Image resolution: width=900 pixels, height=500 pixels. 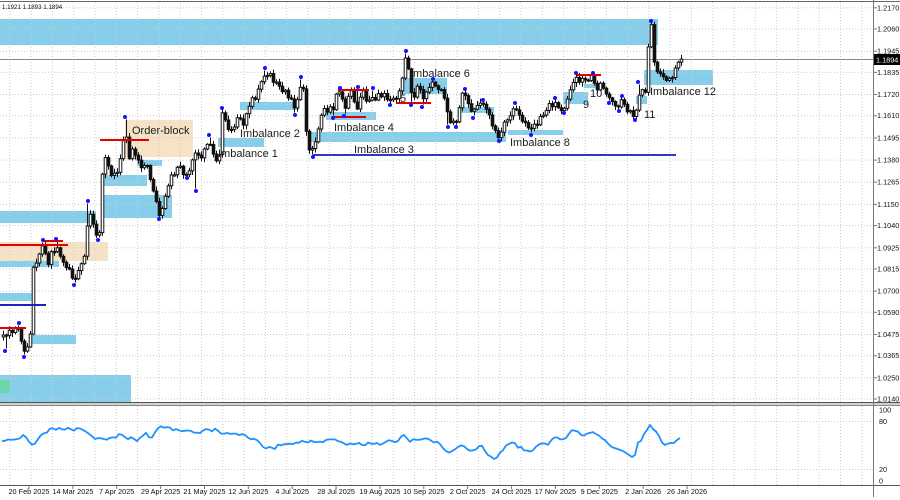 I want to click on svg-text: 14 Mar 2025, so click(x=72, y=491).